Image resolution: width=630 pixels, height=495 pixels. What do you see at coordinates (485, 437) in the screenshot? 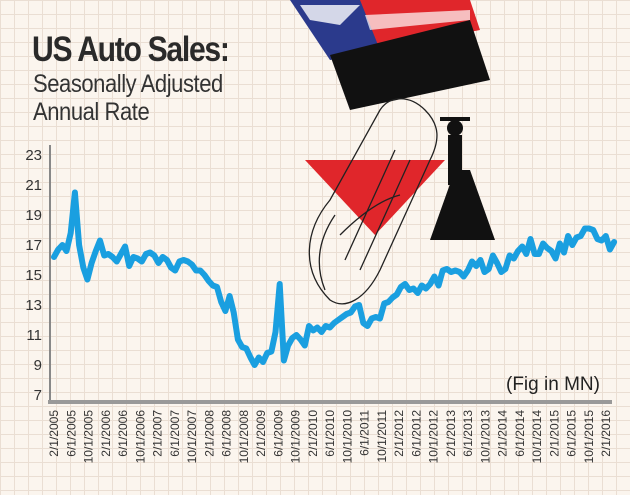
I see `x-tick-label: 10/1/2013` at bounding box center [485, 437].